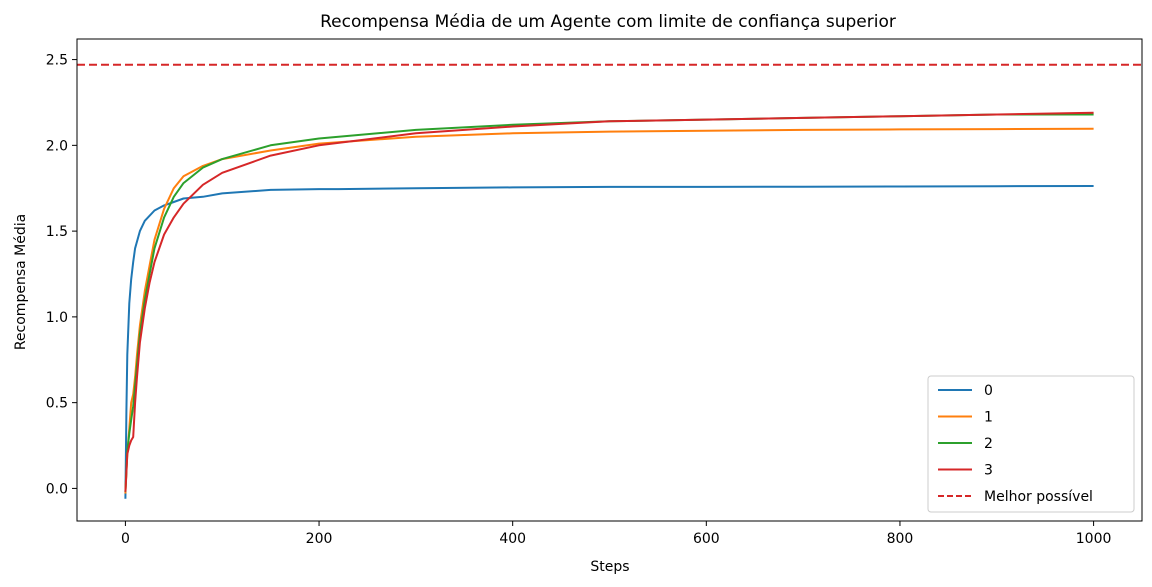 This screenshot has height=587, width=1152. I want to click on x-tick-label: 600, so click(706, 539).